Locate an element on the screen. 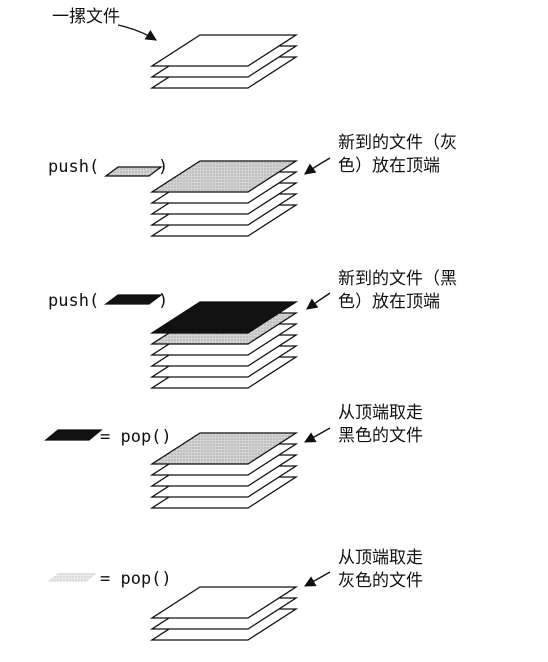 Image resolution: width=548 pixels, height=662 pixels. stage-push-black: push( ) 新到的文件（黑 色）放在顶端 is located at coordinates (252, 329).